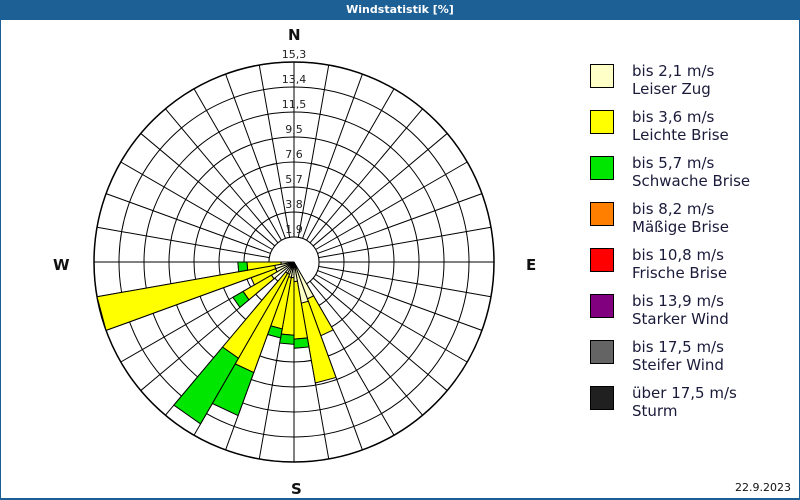 The height and width of the screenshot is (500, 800). What do you see at coordinates (531, 265) in the screenshot?
I see `east-label: E` at bounding box center [531, 265].